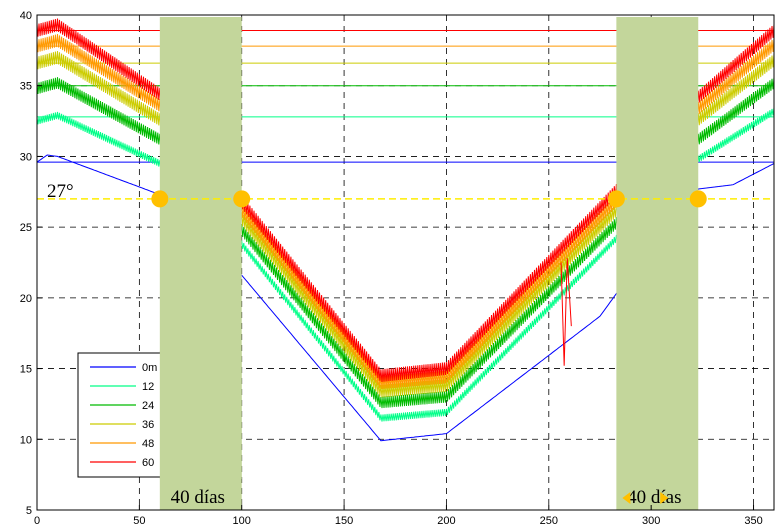 The image size is (775, 528). Describe the element at coordinates (148, 463) in the screenshot. I see `legend-entry: 60` at that location.